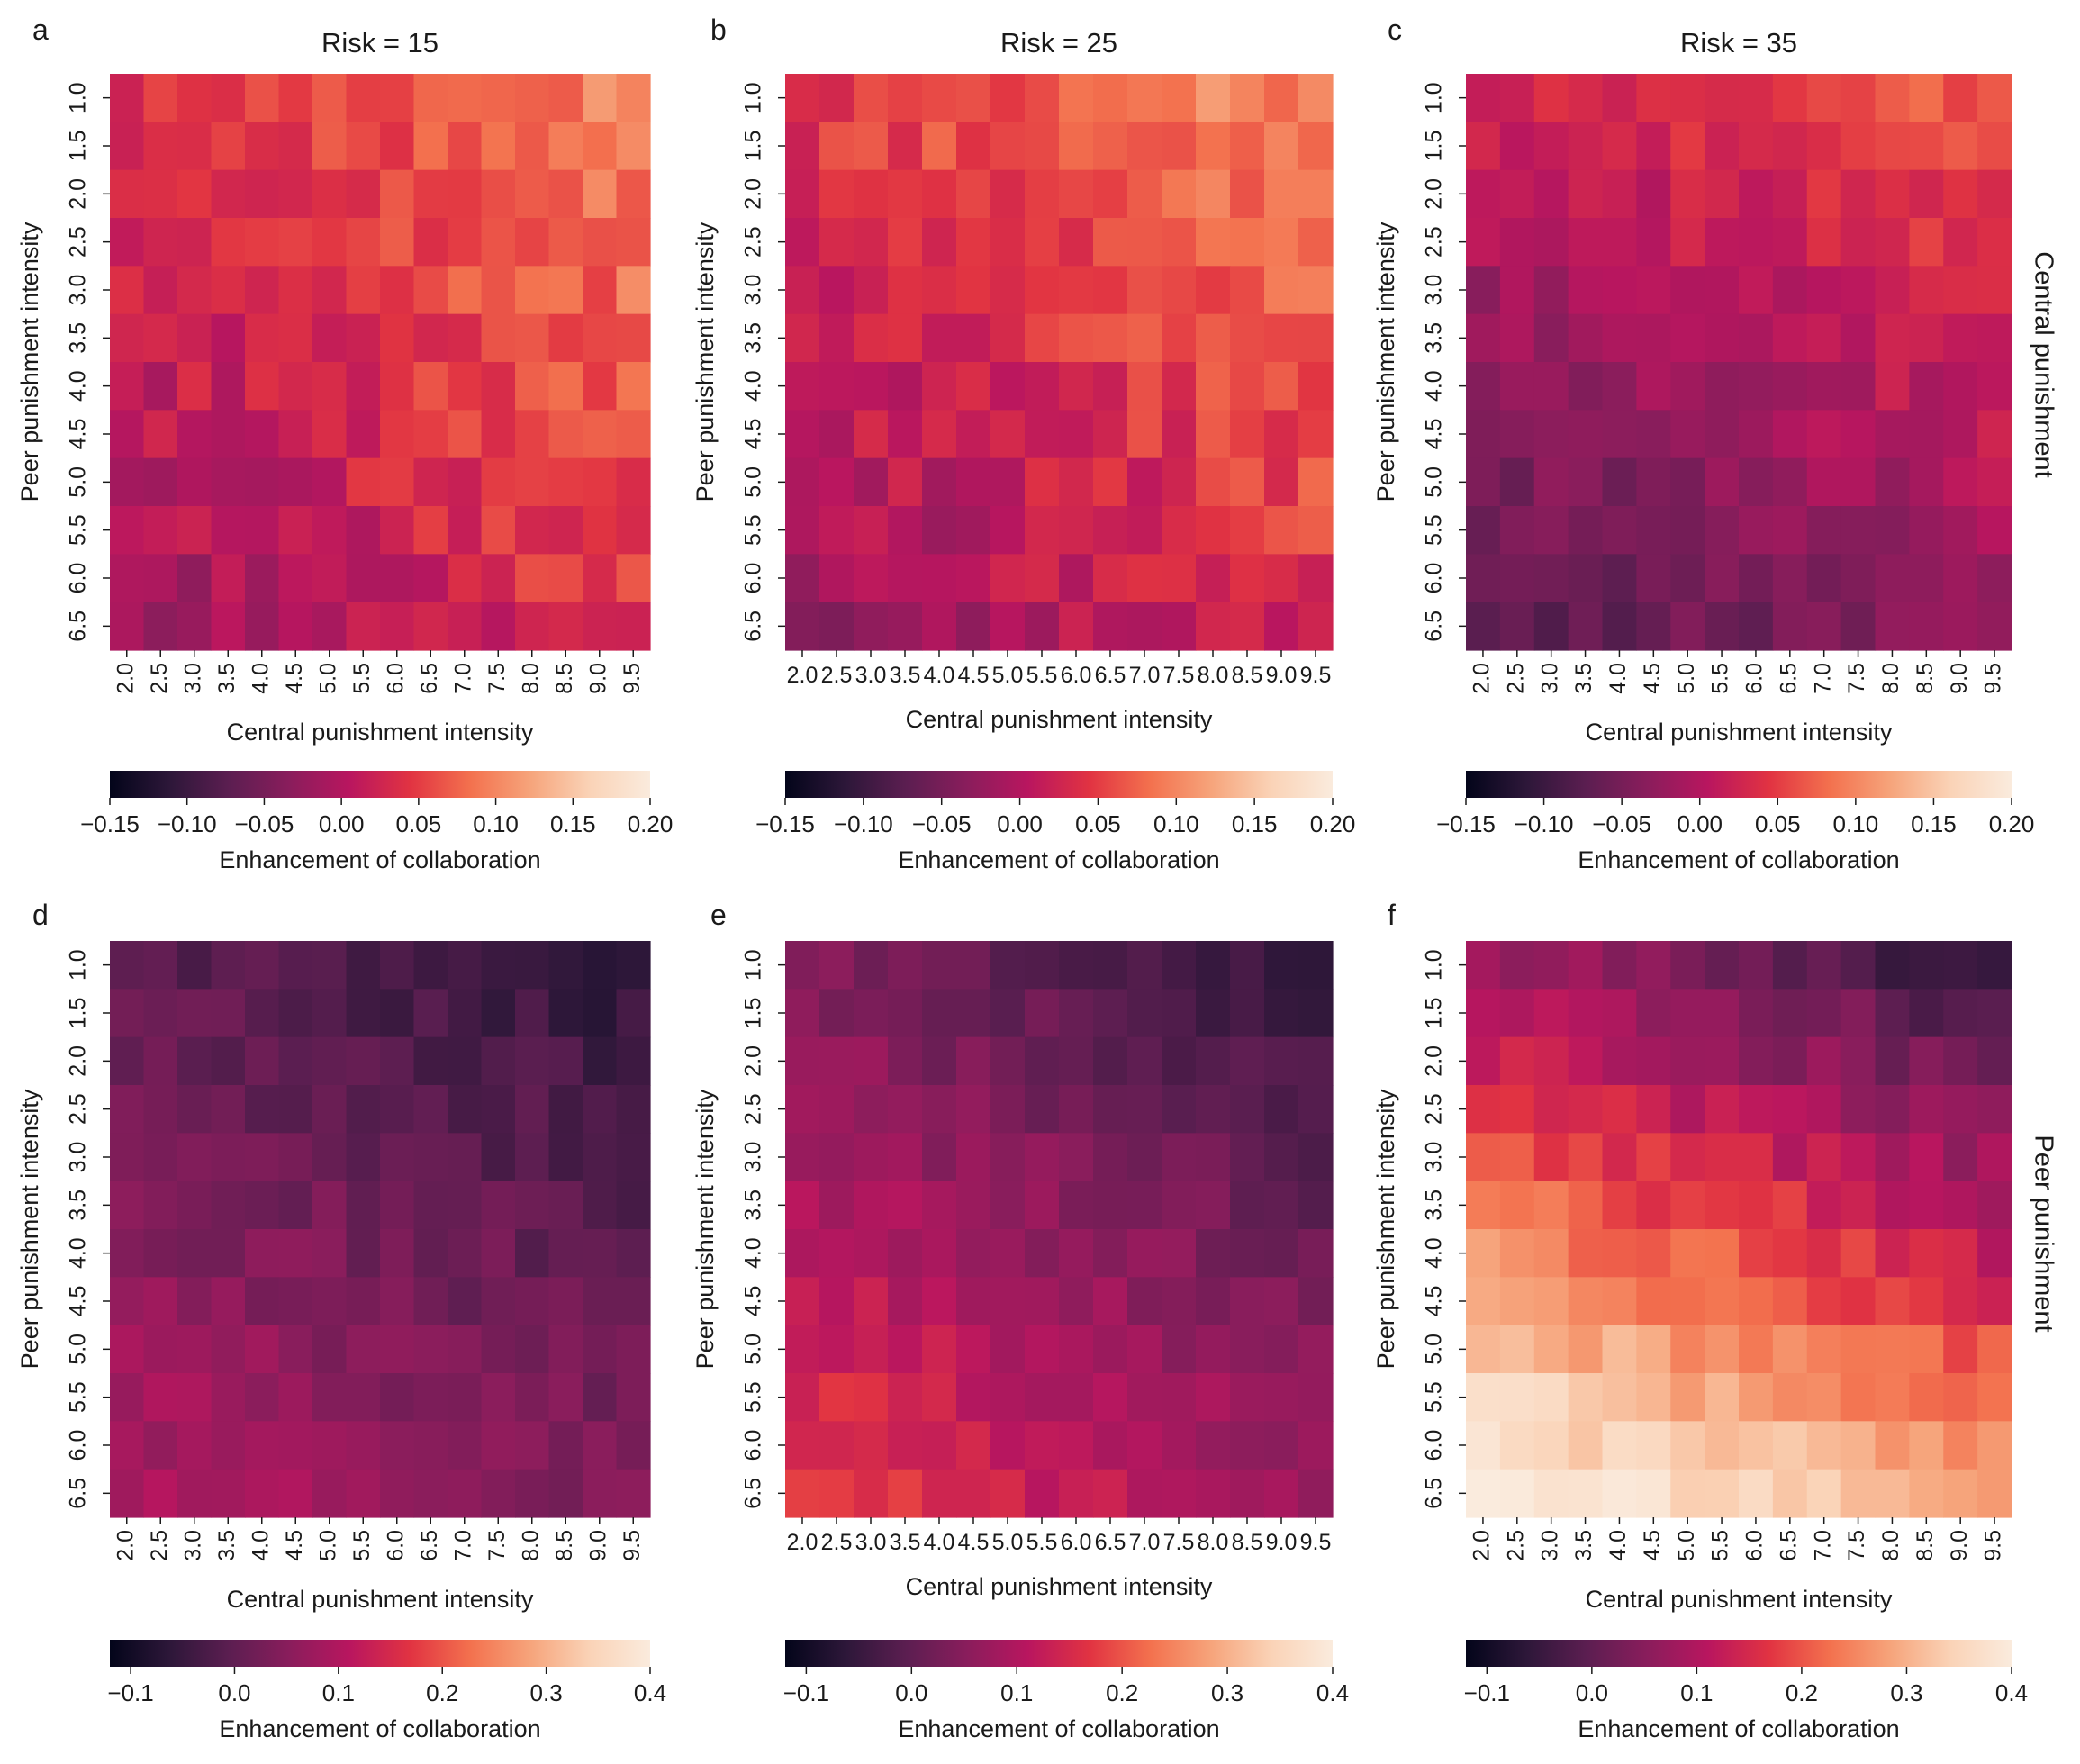 The image size is (2080, 1764). I want to click on x-tick-label: 2.5, so click(1515, 1545).